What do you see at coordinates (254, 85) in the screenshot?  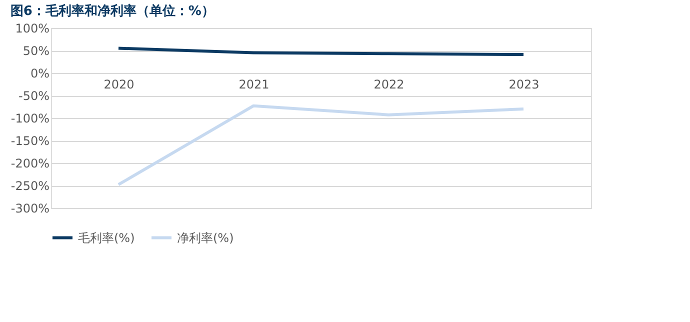 I see `x-tick-label: 2021` at bounding box center [254, 85].